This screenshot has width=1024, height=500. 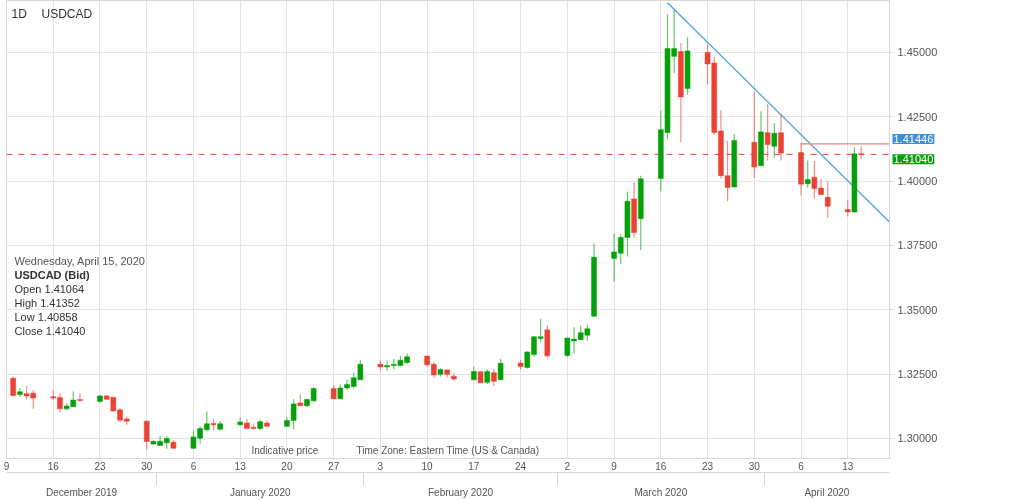 What do you see at coordinates (49, 288) in the screenshot?
I see `annotation: Open 1.41064` at bounding box center [49, 288].